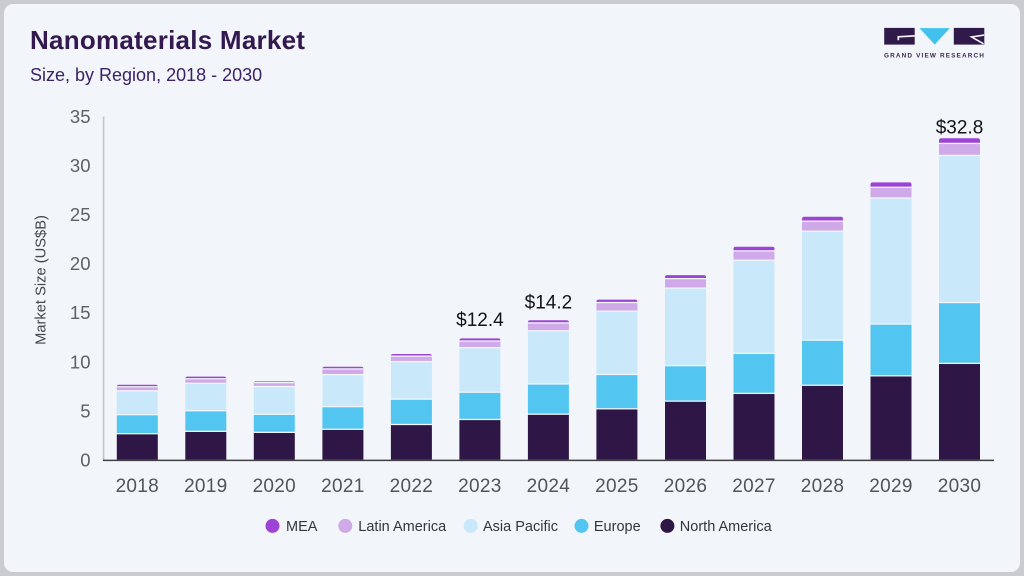 Image resolution: width=1024 pixels, height=576 pixels. Describe the element at coordinates (616, 486) in the screenshot. I see `svg-text: 2025` at that location.